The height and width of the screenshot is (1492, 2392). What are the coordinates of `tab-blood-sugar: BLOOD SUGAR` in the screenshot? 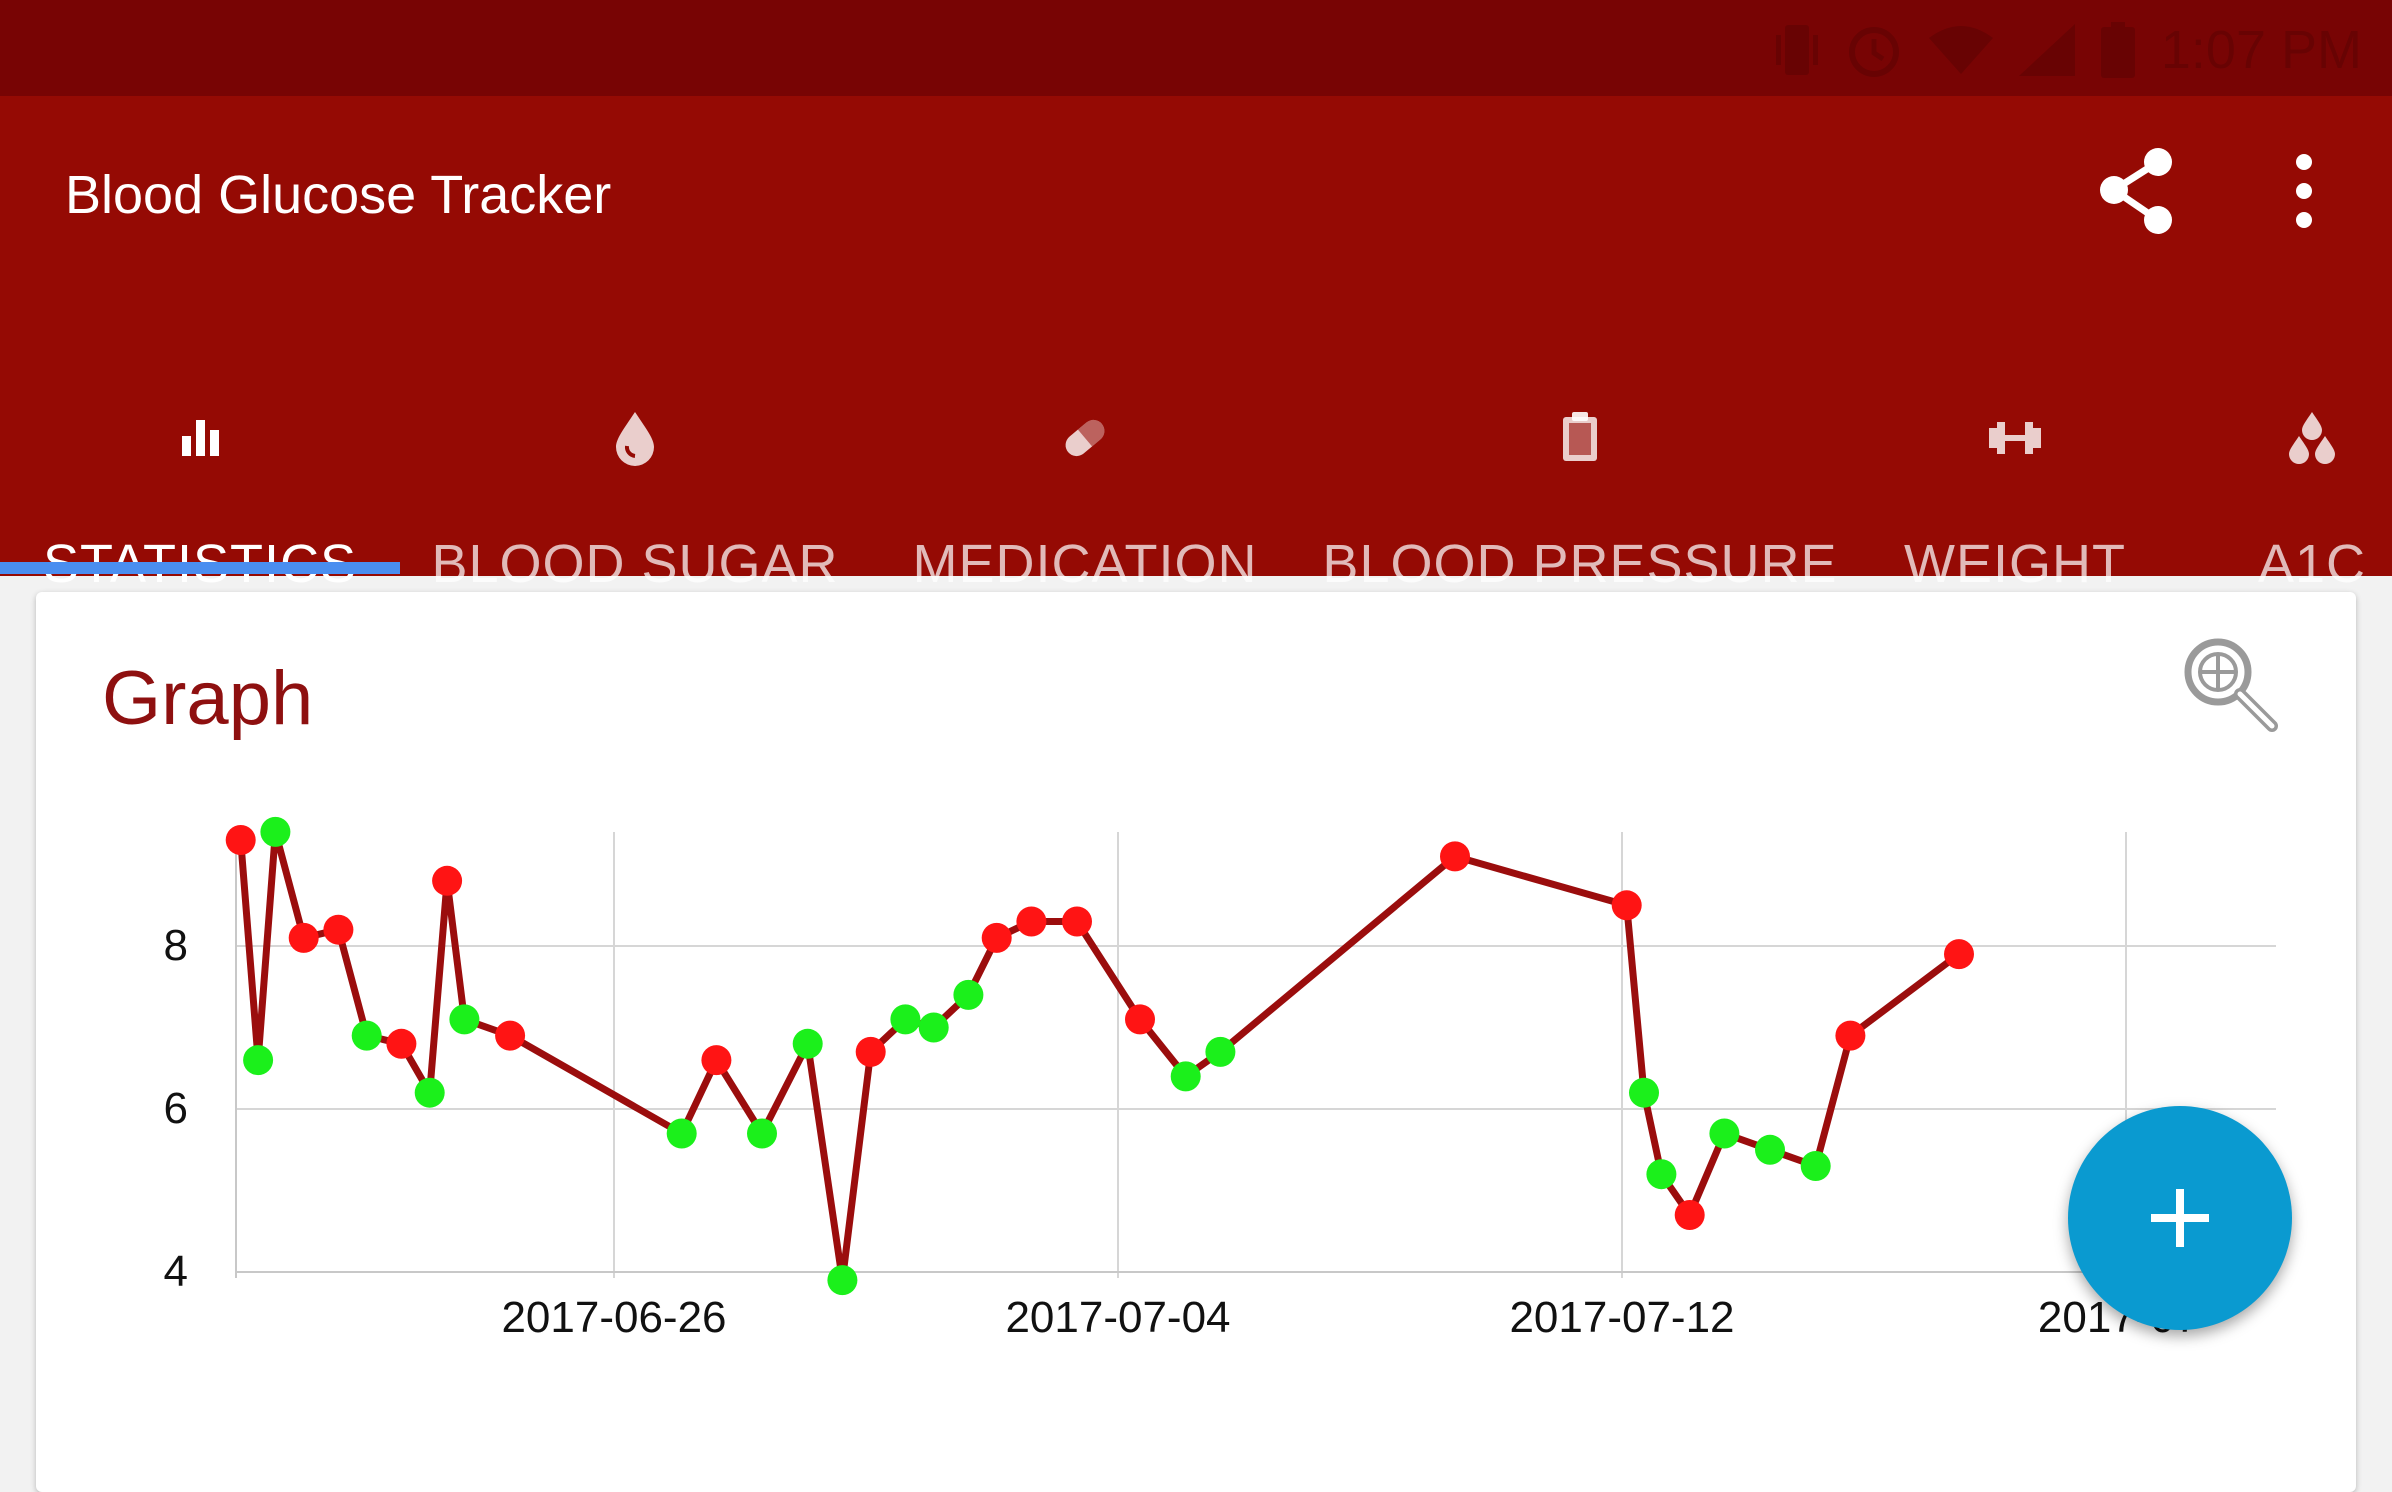 It's located at (635, 460).